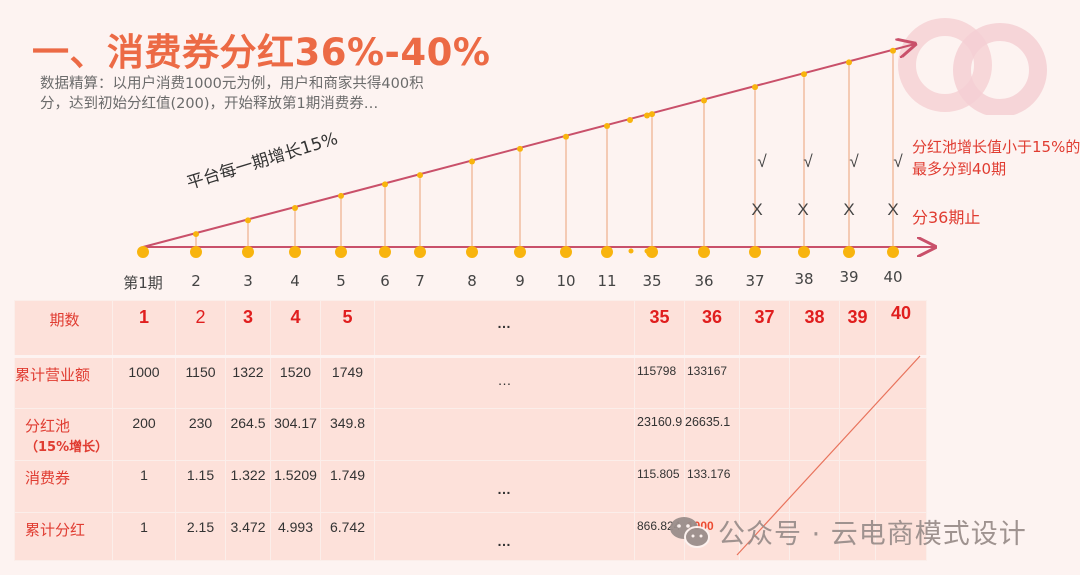 Image resolution: width=1080 pixels, height=575 pixels. What do you see at coordinates (248, 536) in the screenshot?
I see `cell: 3.472` at bounding box center [248, 536].